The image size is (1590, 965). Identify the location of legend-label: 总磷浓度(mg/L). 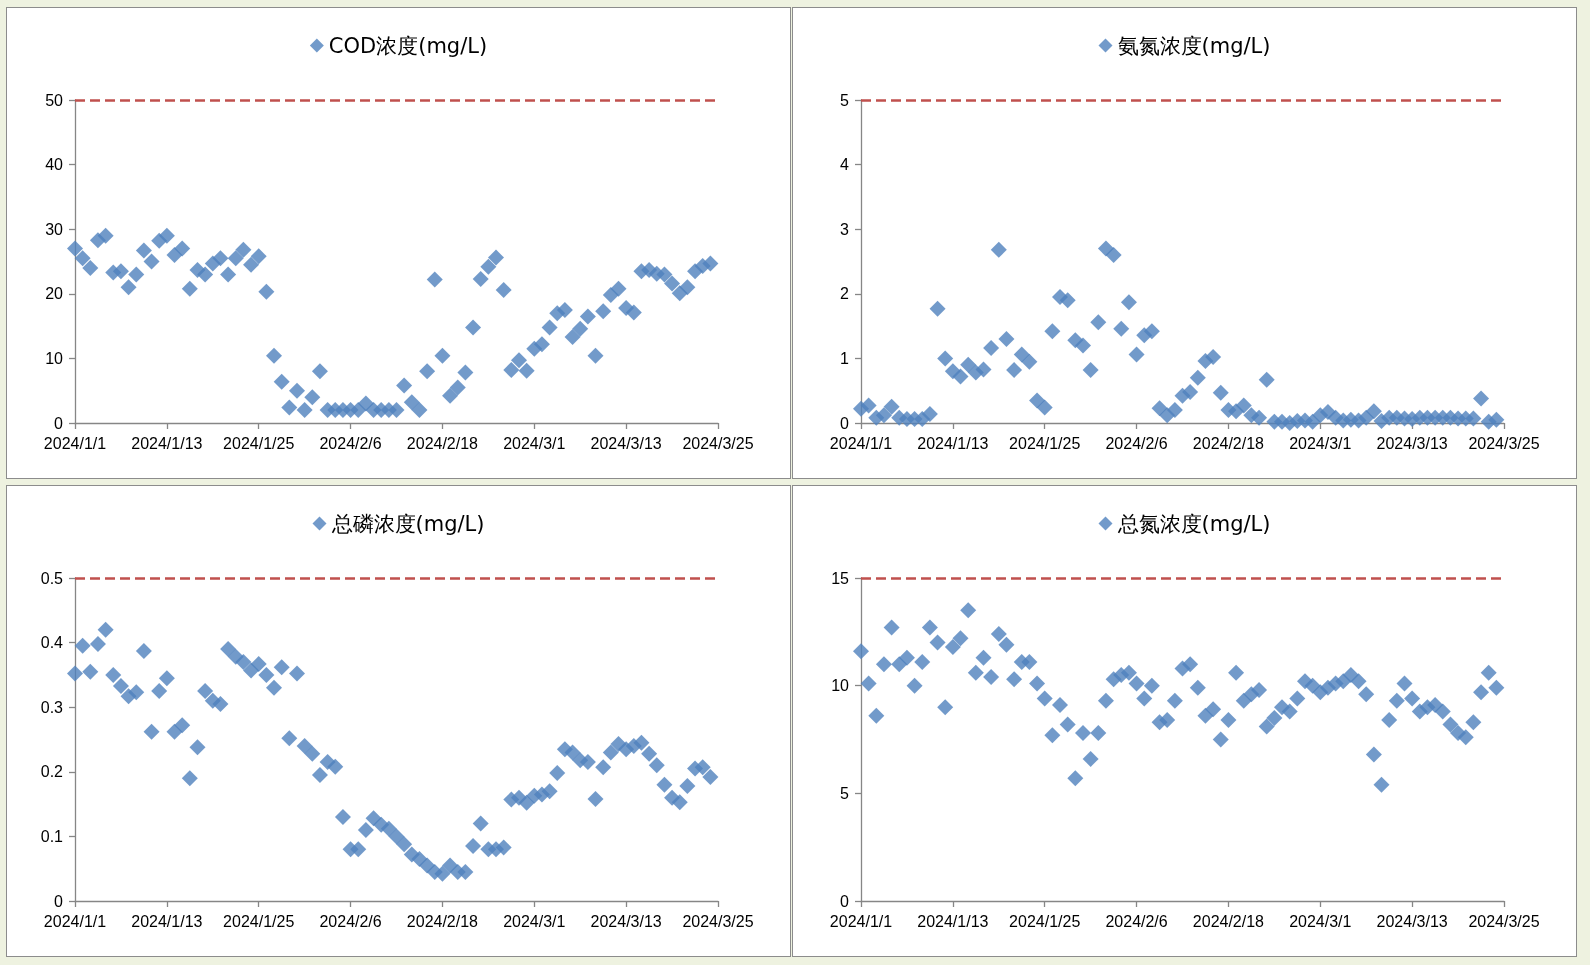
(407, 523).